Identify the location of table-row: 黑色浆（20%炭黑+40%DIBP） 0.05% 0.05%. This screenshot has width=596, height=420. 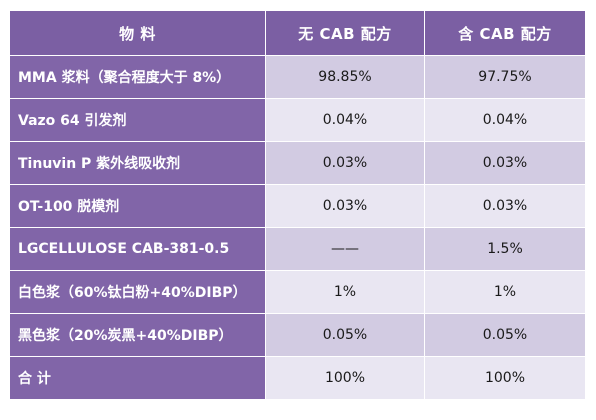
(297, 335).